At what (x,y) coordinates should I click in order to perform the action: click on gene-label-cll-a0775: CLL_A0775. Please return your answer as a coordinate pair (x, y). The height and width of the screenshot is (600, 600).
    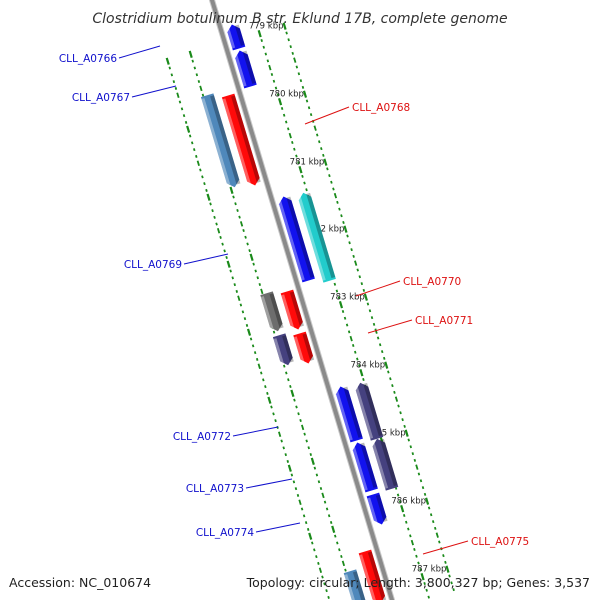
    Looking at the image, I should click on (500, 542).